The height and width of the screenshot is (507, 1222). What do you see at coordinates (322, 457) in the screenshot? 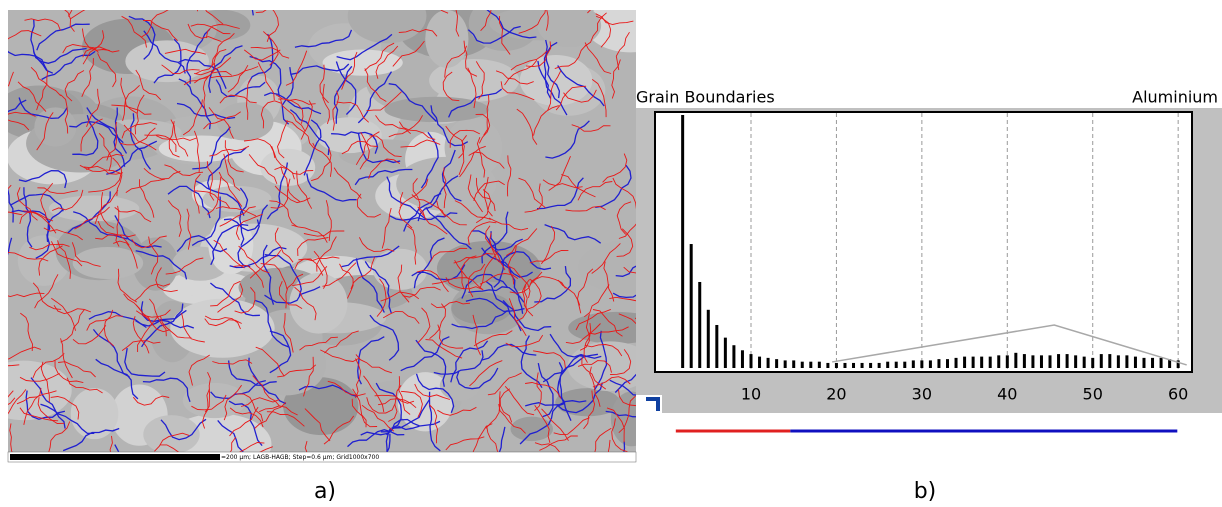
I see `scale-strip` at bounding box center [322, 457].